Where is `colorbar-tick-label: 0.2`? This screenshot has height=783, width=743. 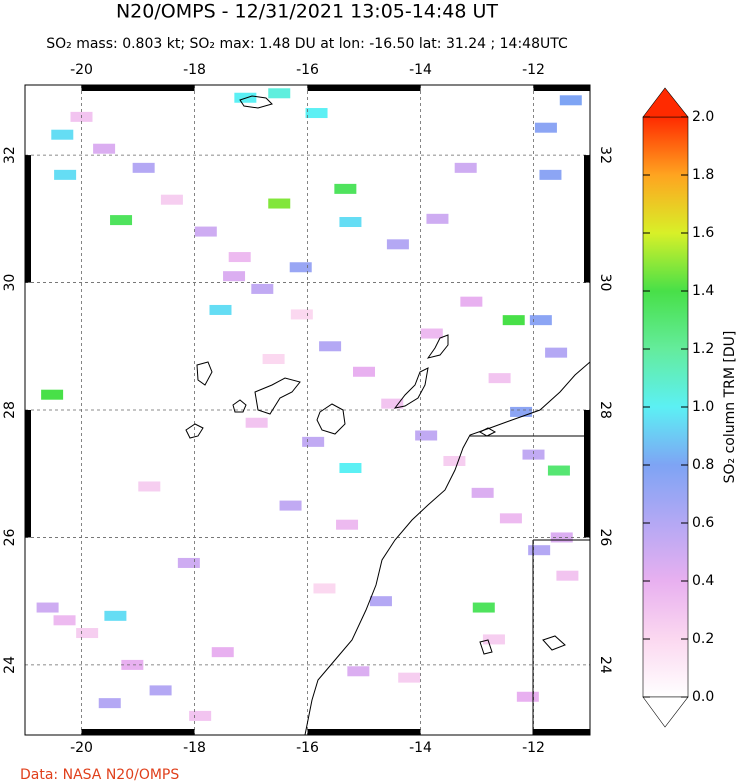 colorbar-tick-label: 0.2 is located at coordinates (703, 639).